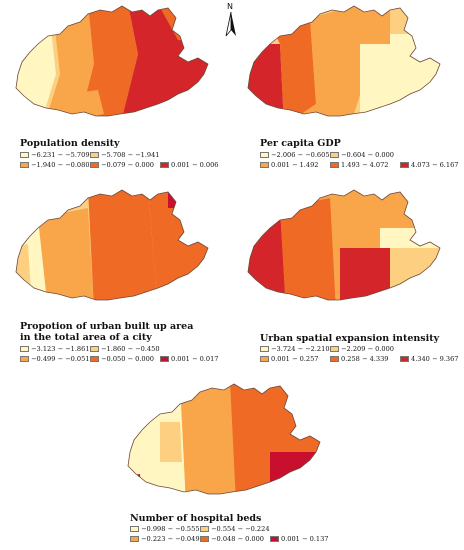 The image size is (464, 550). Describe the element at coordinates (344, 61) in the screenshot. I see `map-per-capita-gdp` at that location.